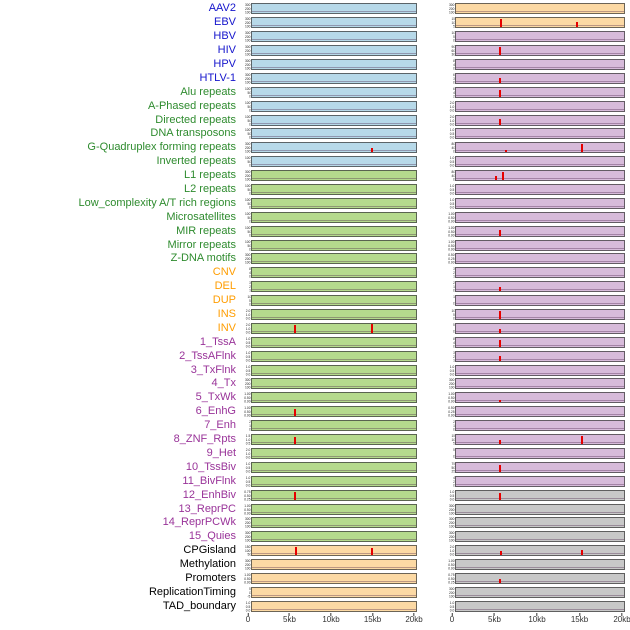 This screenshot has width=630, height=630. Describe the element at coordinates (157, 202) in the screenshot. I see `row-label: Low_complexity A/T rich regions` at that location.